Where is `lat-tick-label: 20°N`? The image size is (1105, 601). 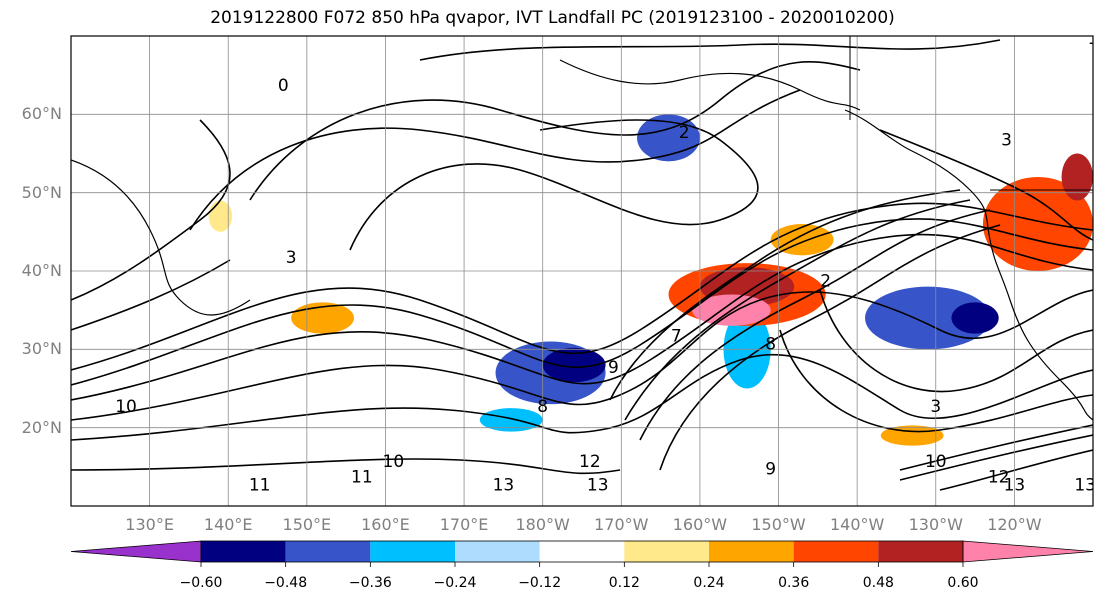
lat-tick-label: 20°N is located at coordinates (41, 427).